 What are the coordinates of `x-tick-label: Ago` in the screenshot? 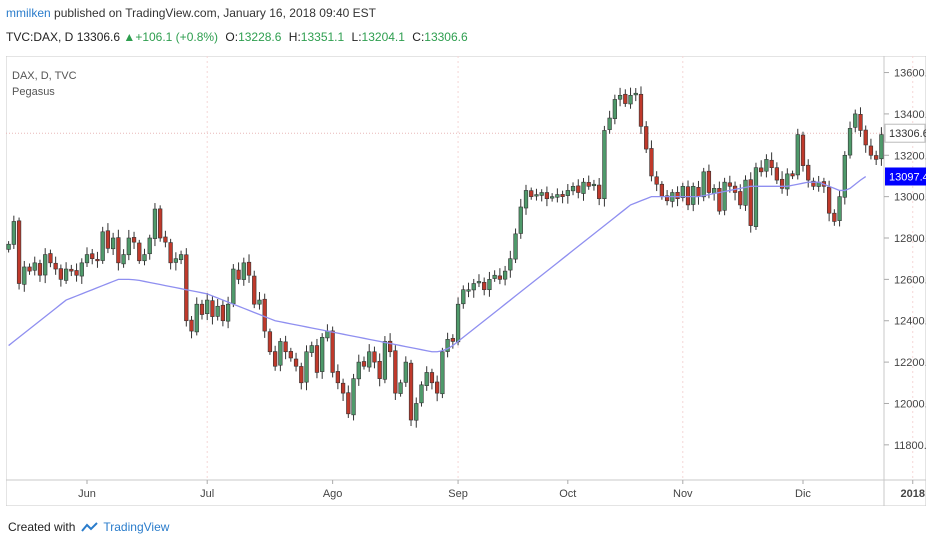 It's located at (333, 494).